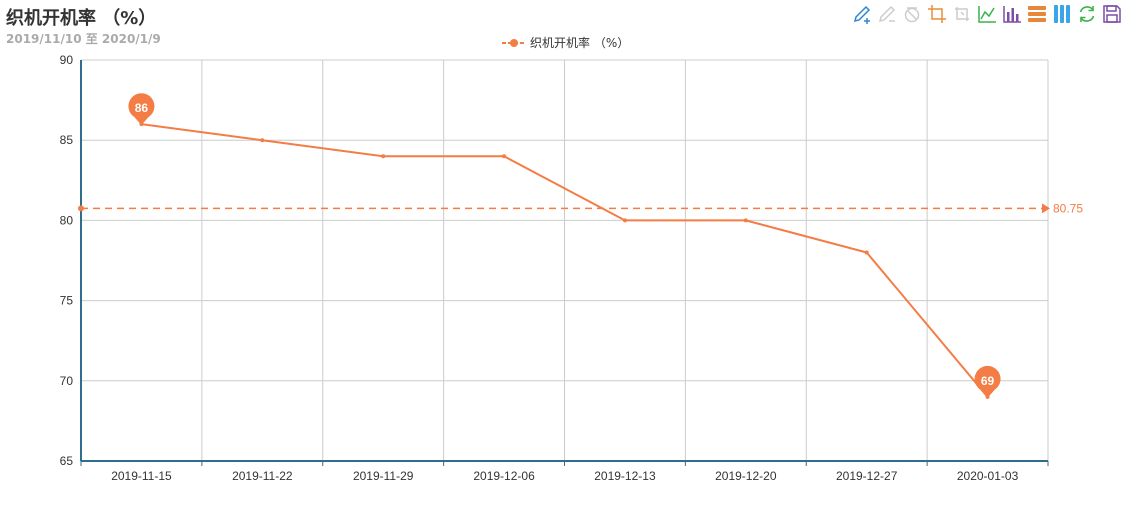  Describe the element at coordinates (988, 476) in the screenshot. I see `x-tick-label: 2020-01-03` at that location.